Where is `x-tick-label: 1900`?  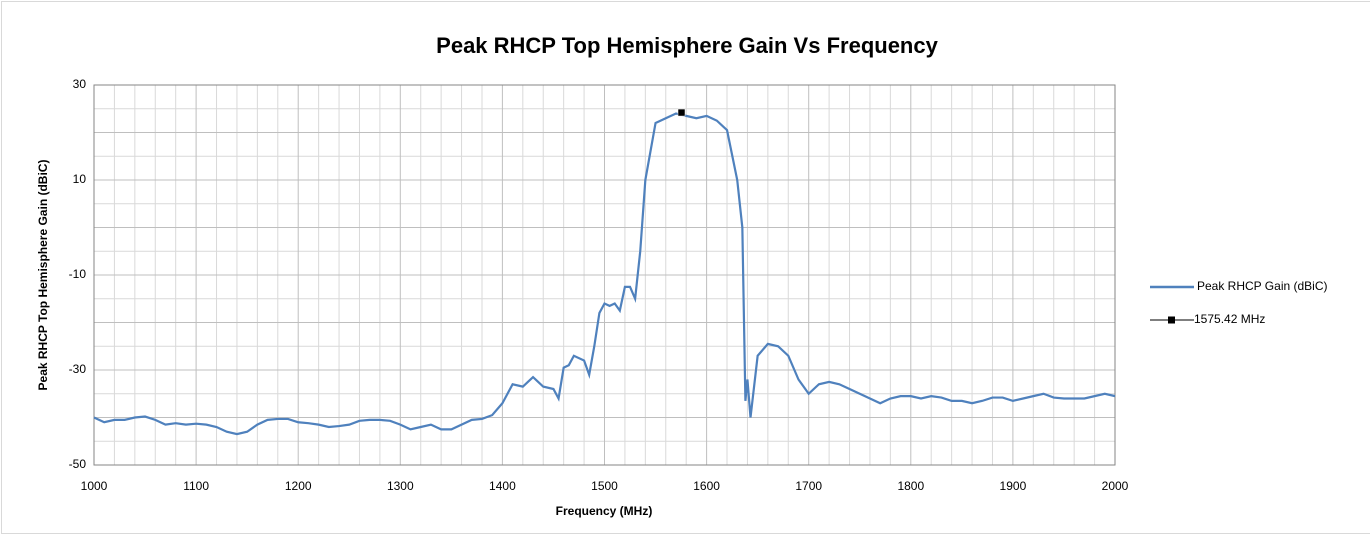 x-tick-label: 1900 is located at coordinates (1013, 486).